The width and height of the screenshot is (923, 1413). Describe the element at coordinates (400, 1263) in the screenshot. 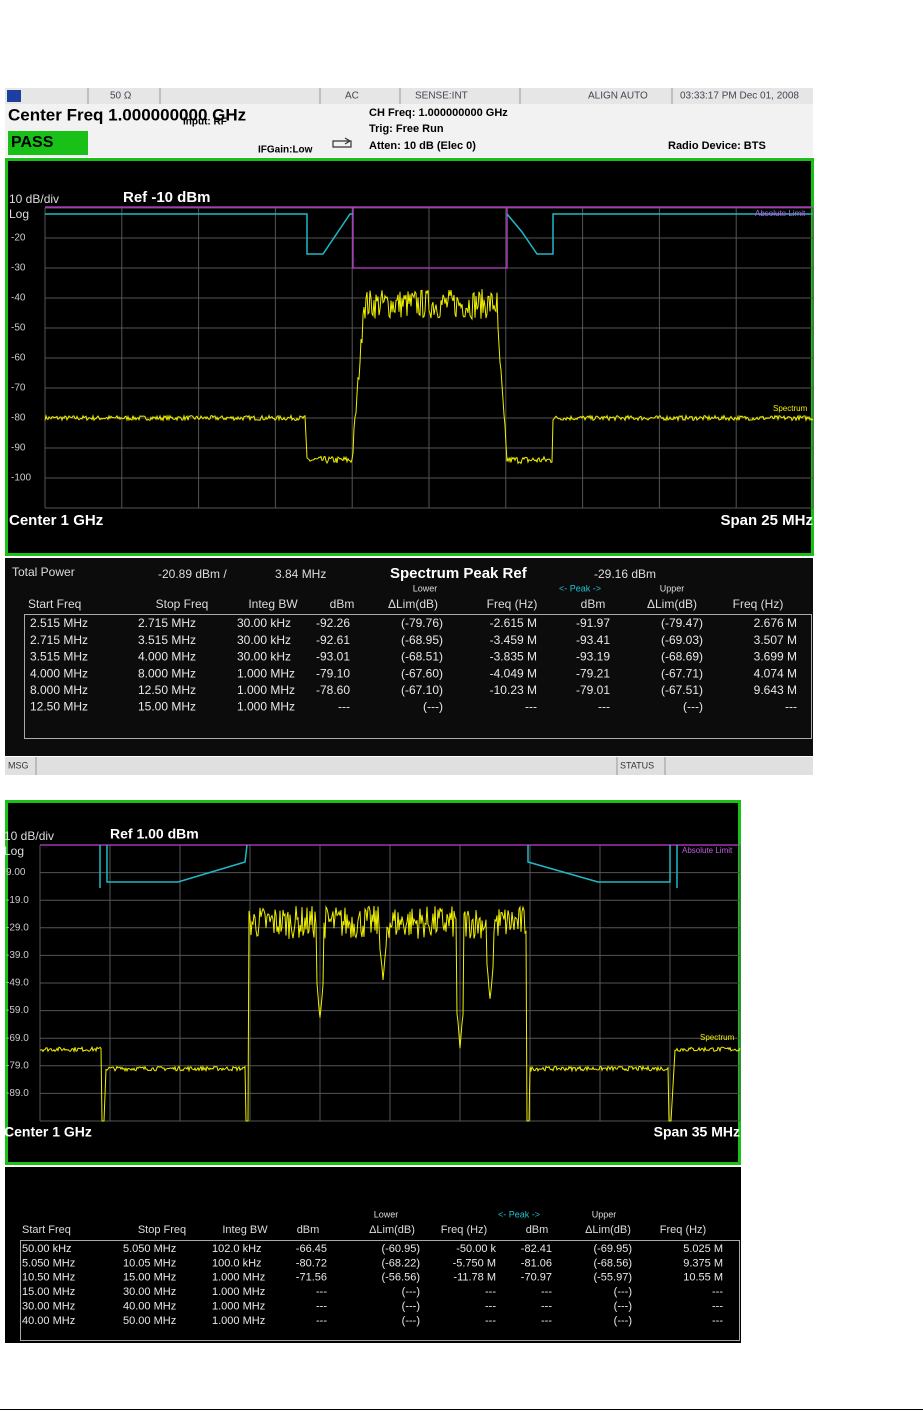

I see `table-cell: (-68.22)` at that location.